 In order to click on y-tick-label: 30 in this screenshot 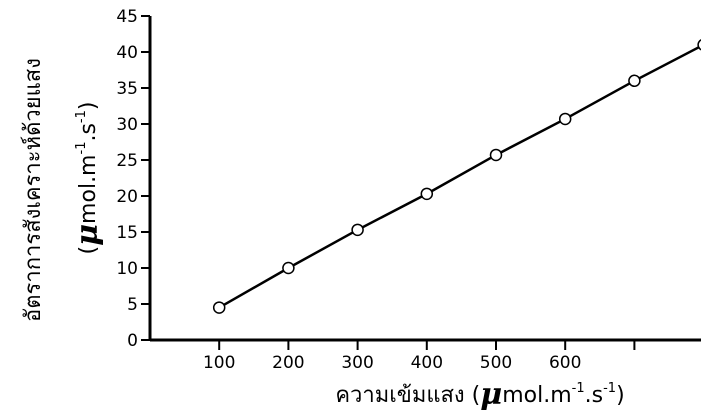, I will do `click(127, 125)`.